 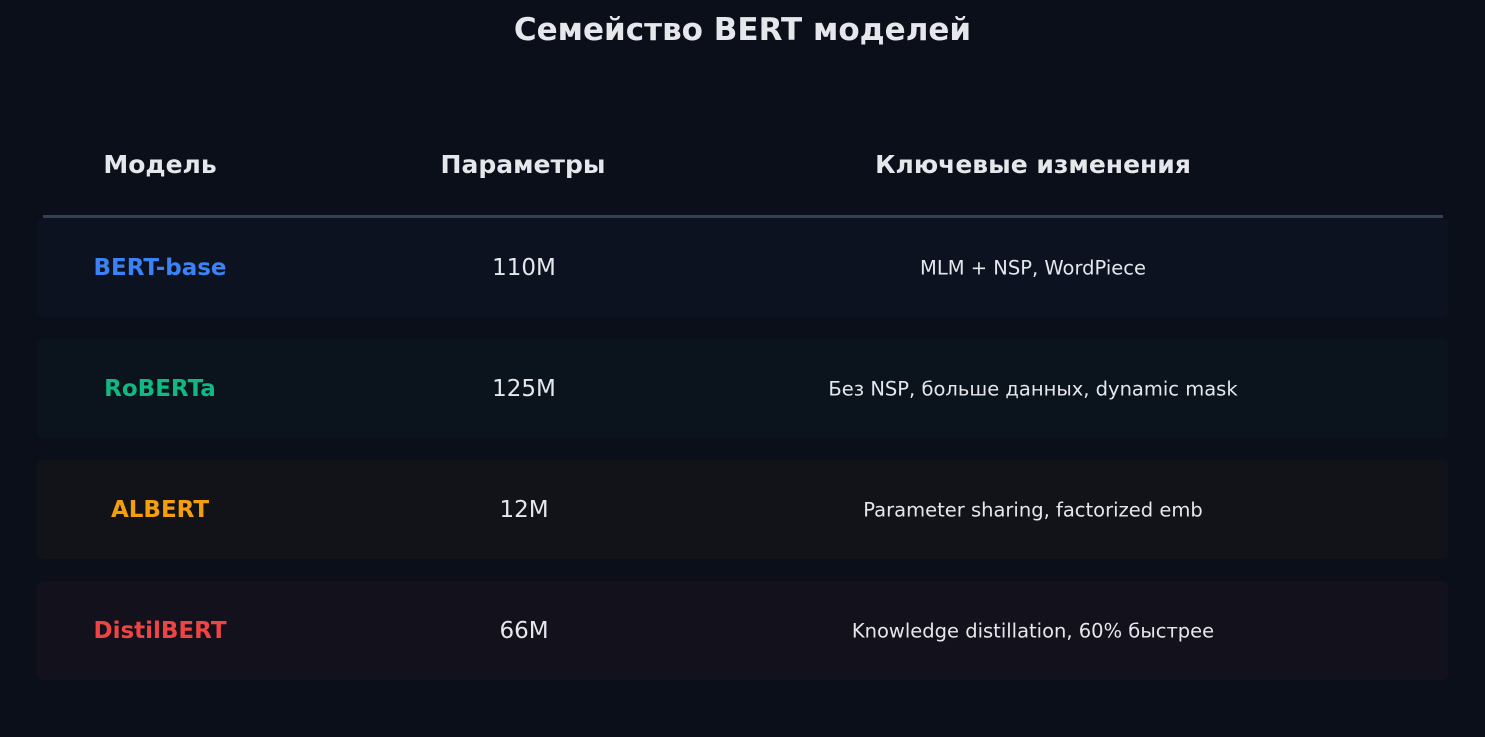 What do you see at coordinates (1033, 164) in the screenshot?
I see `header-changes: Ключевые изменения` at bounding box center [1033, 164].